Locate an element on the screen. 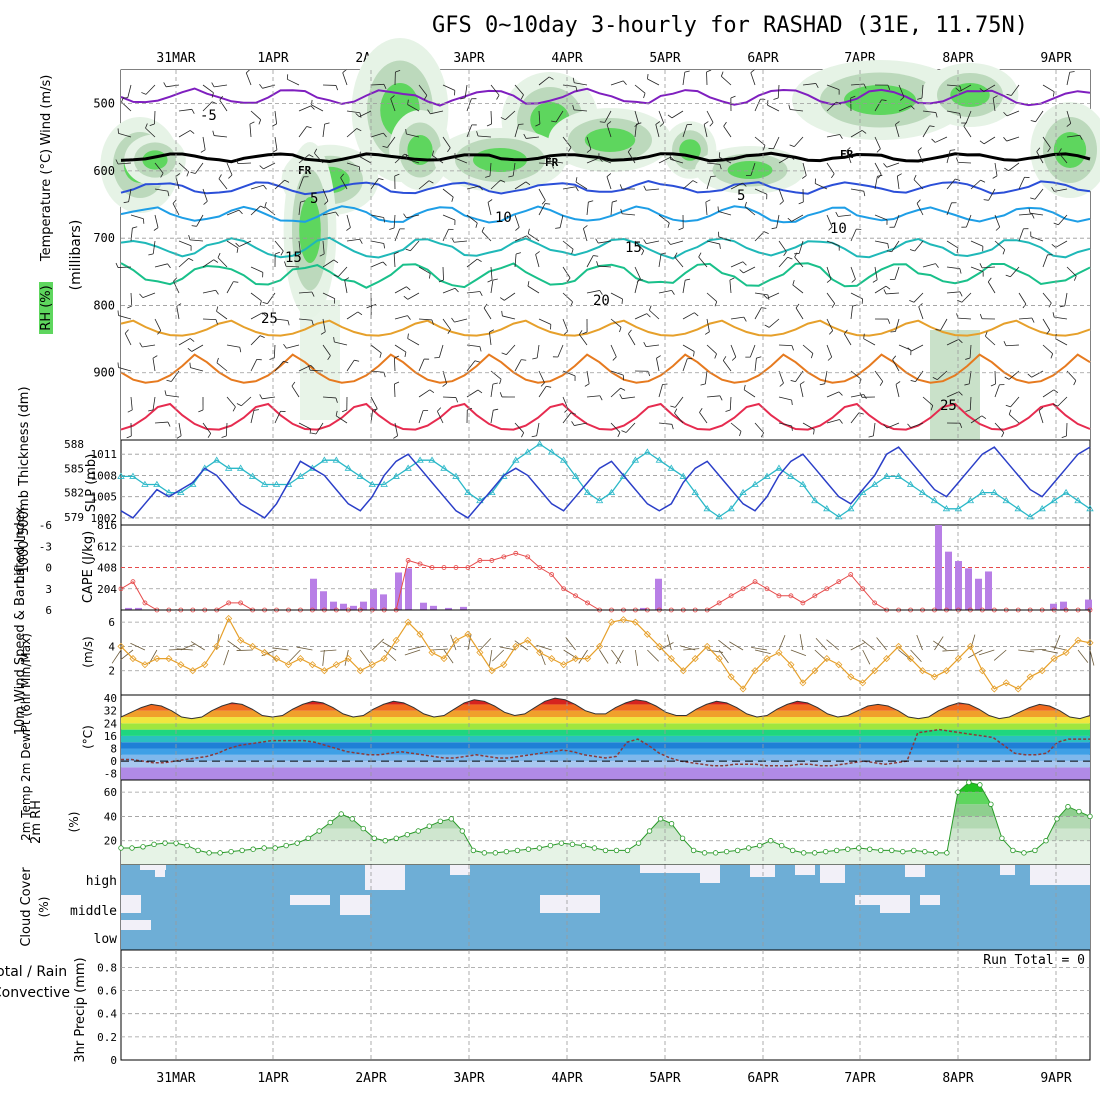 This screenshot has width=1100, height=1100. thickness-line is located at coordinates (606, 480).